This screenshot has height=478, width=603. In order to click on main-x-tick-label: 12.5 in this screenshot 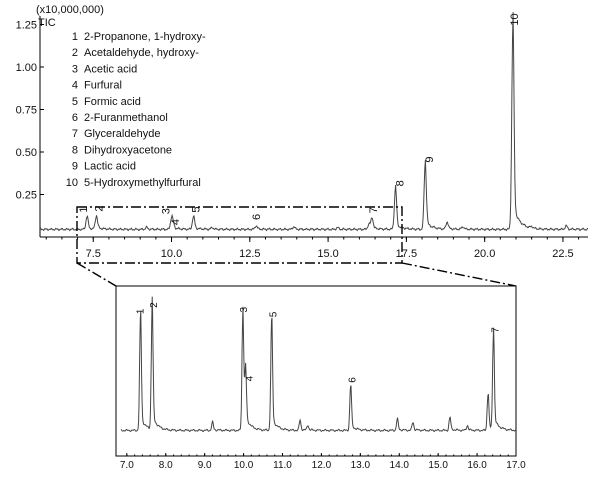, I will do `click(249, 254)`.